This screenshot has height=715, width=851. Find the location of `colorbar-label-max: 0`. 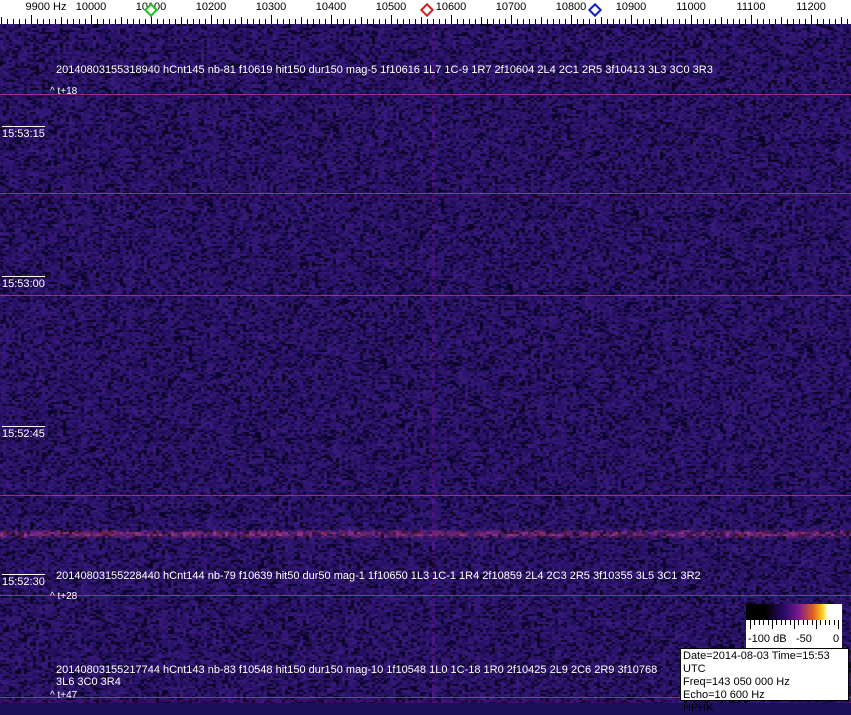

colorbar-label-max: 0 is located at coordinates (836, 639).